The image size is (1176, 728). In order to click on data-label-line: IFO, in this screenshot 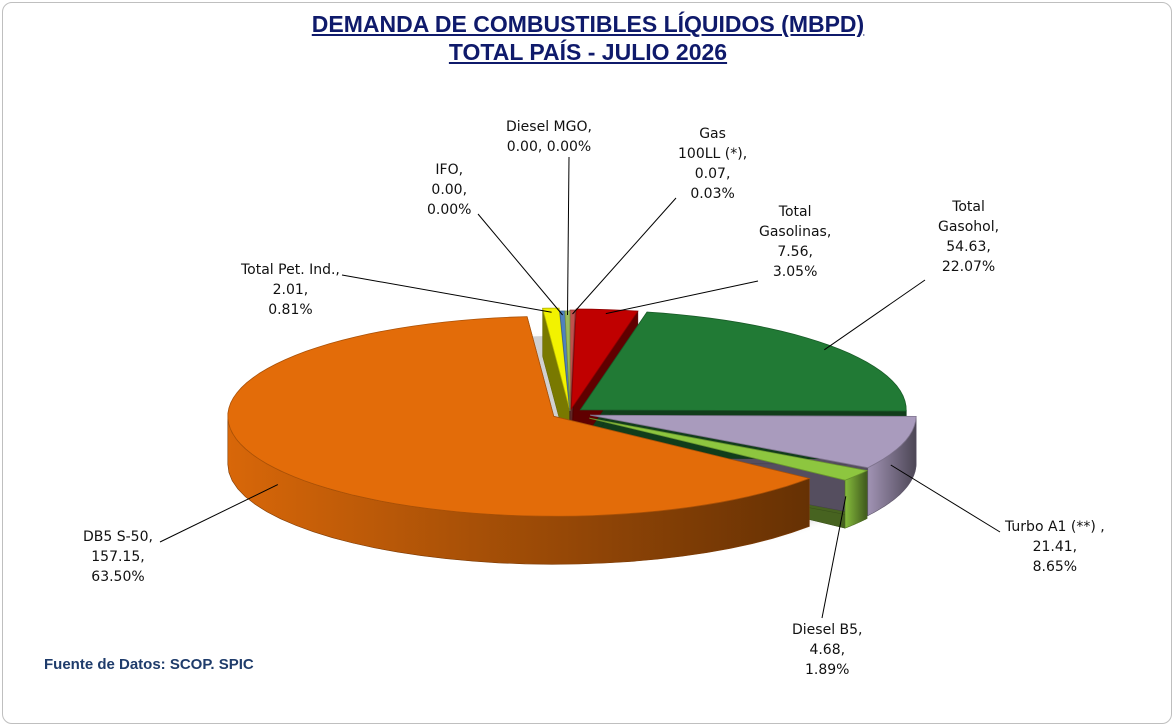, I will do `click(449, 170)`.